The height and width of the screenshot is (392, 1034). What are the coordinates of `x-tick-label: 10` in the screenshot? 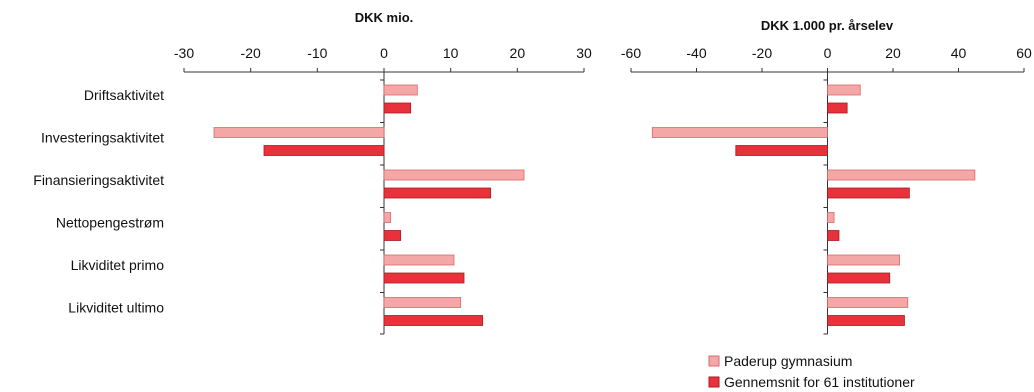 It's located at (451, 53).